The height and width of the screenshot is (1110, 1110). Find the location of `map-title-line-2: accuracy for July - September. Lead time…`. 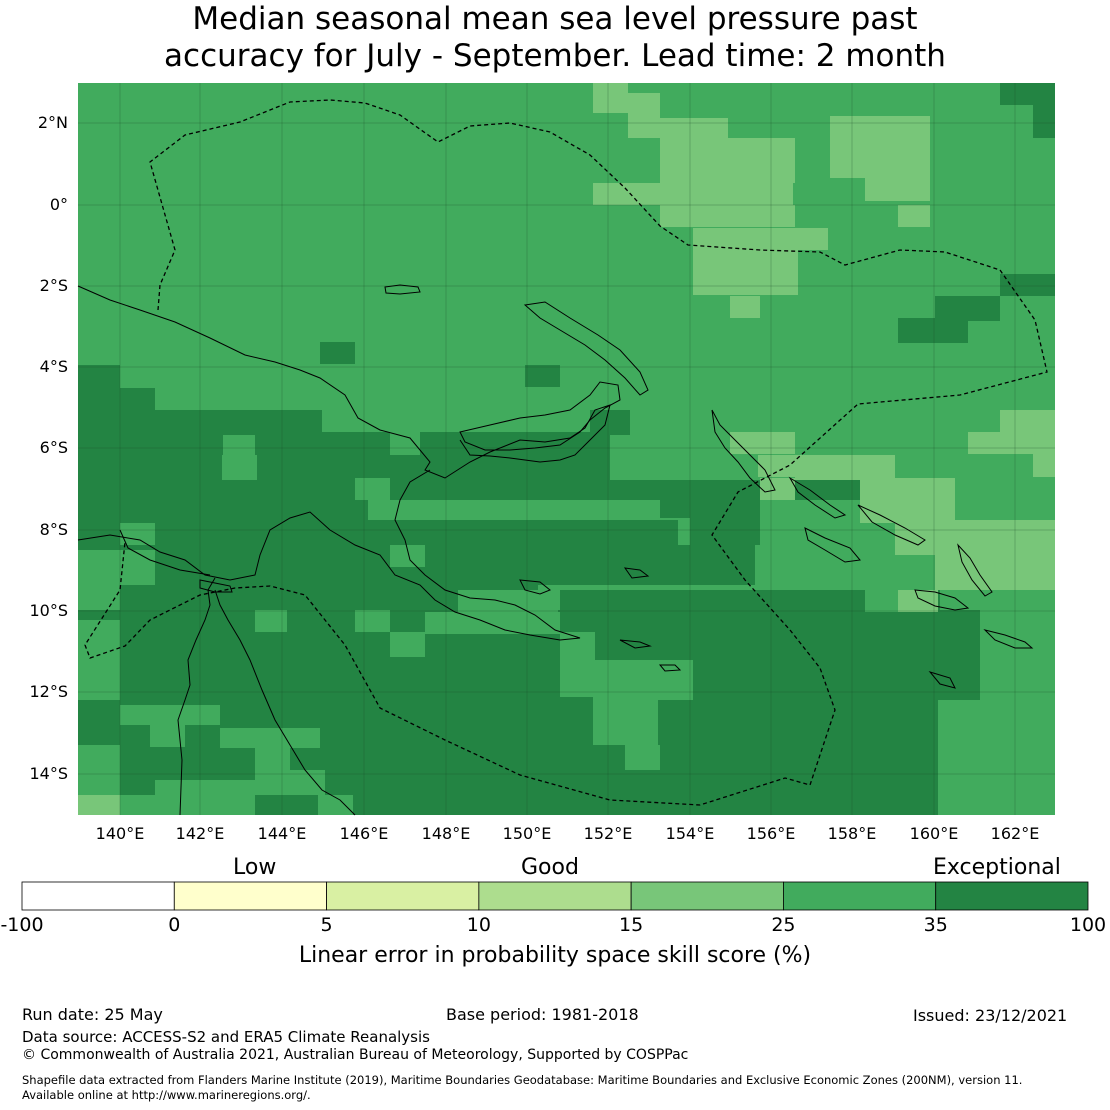

map-title-line-2: accuracy for July - September. Lead time… is located at coordinates (555, 56).